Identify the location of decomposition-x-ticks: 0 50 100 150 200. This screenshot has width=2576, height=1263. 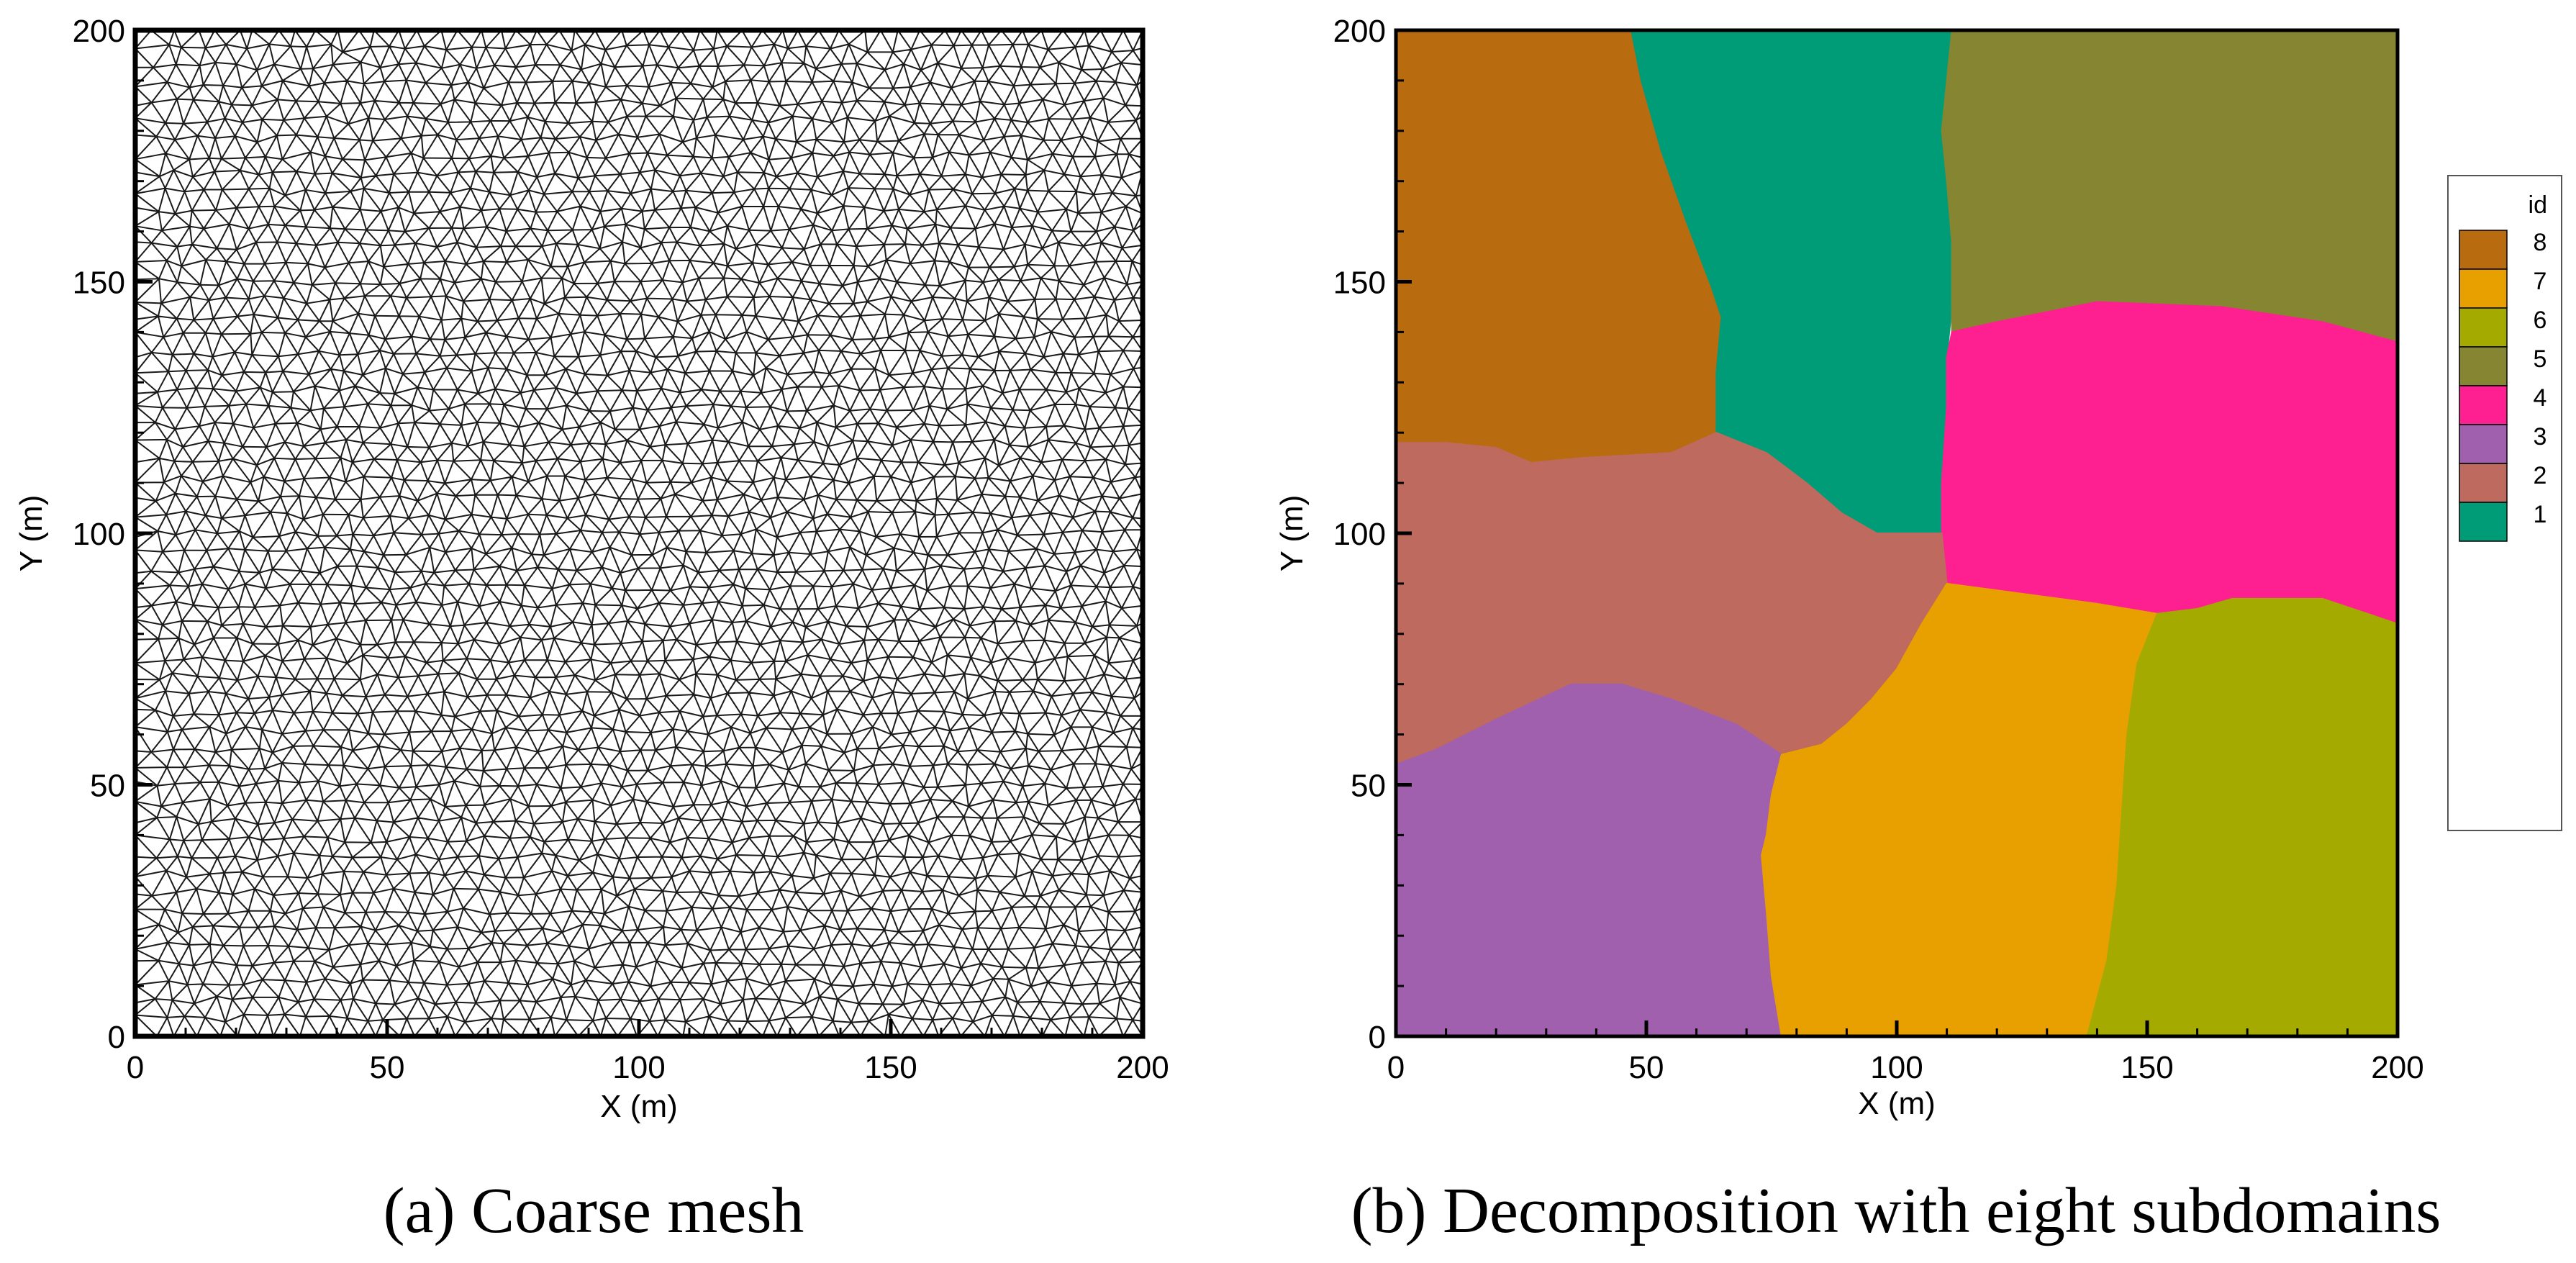
(1905, 1052).